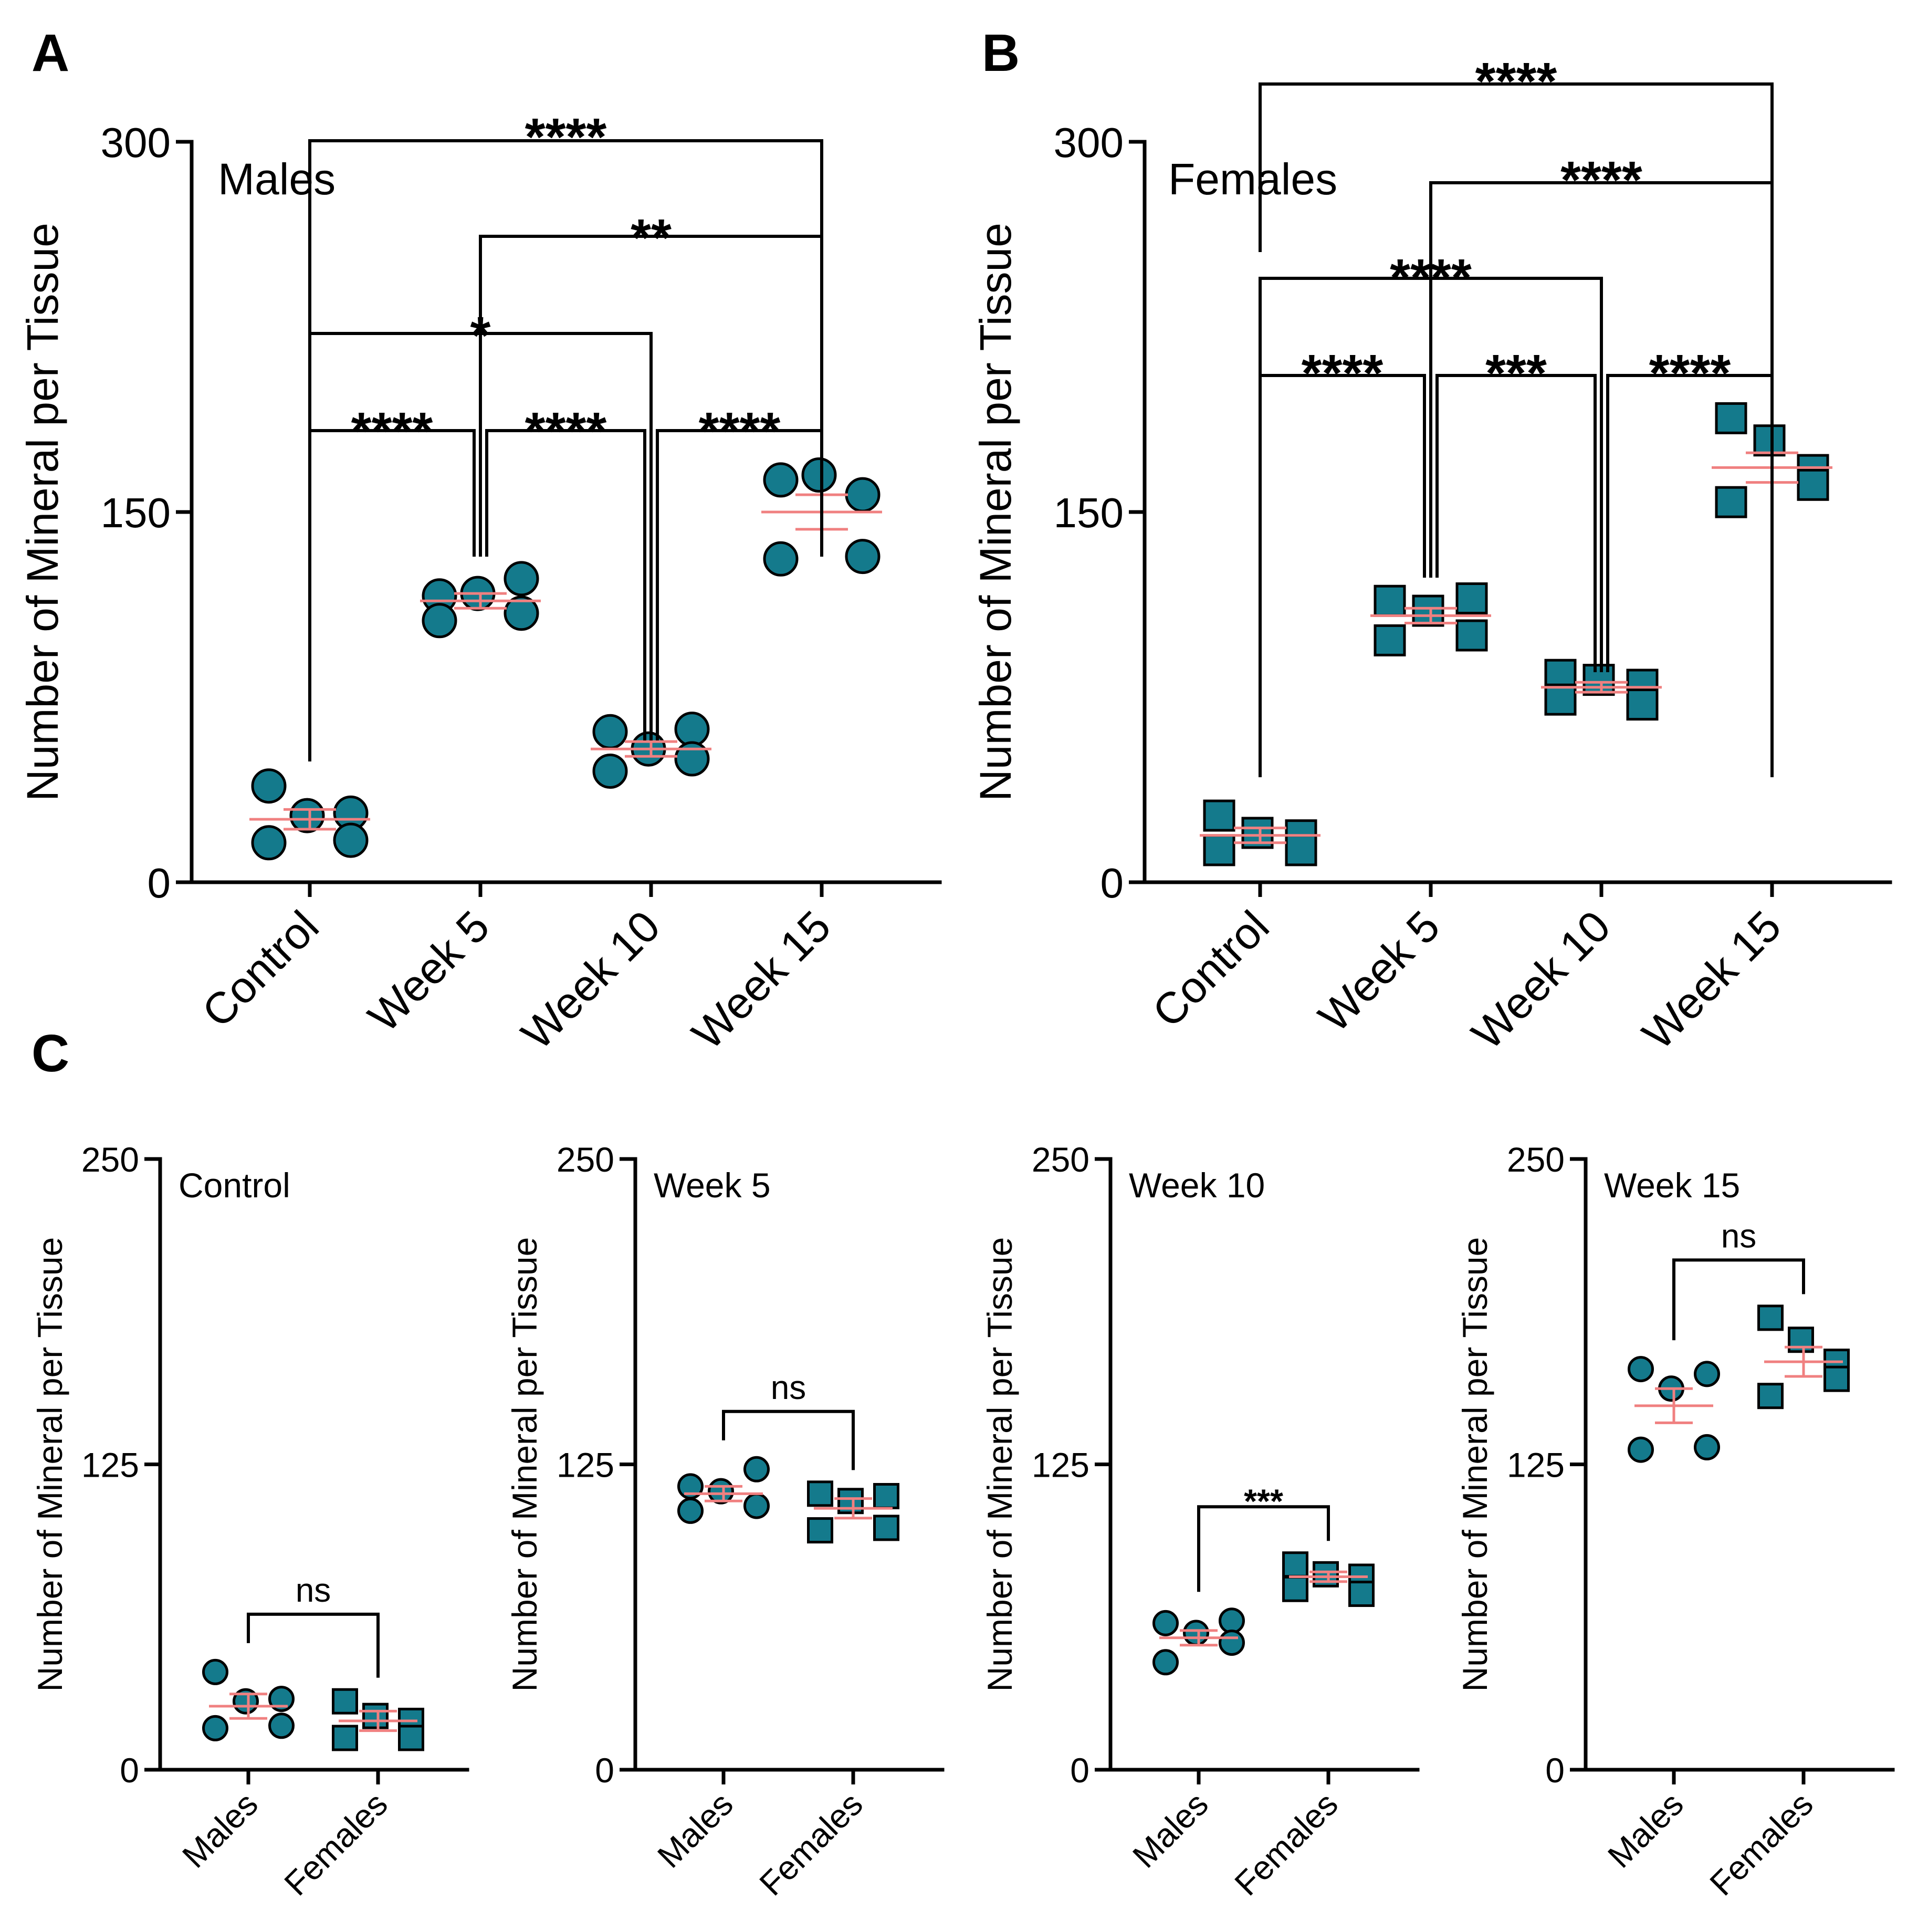 The height and width of the screenshot is (1932, 1918). Describe the element at coordinates (1379, 971) in the screenshot. I see `x-tick-label: Week 5` at that location.